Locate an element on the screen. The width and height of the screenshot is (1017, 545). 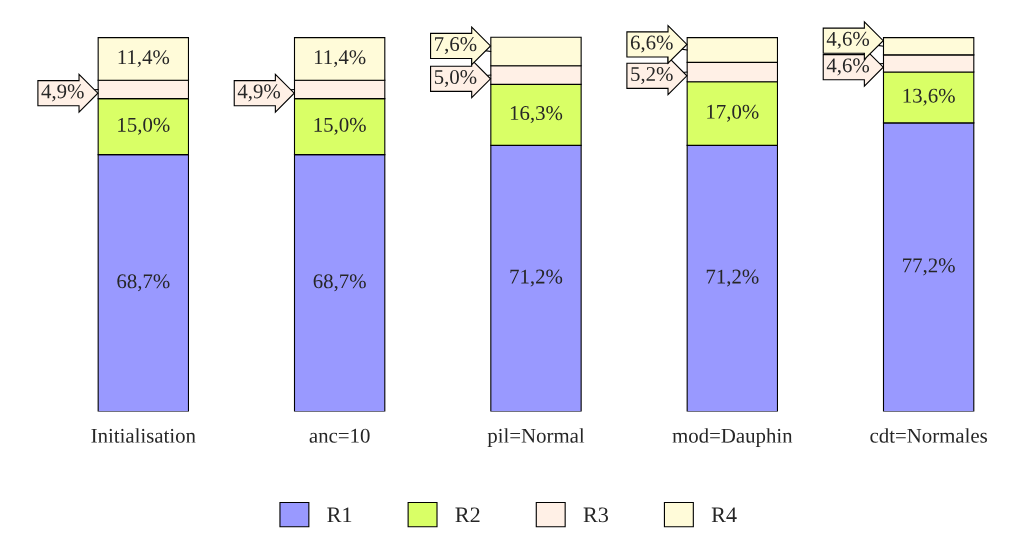
data-label: 7,6% is located at coordinates (456, 46).